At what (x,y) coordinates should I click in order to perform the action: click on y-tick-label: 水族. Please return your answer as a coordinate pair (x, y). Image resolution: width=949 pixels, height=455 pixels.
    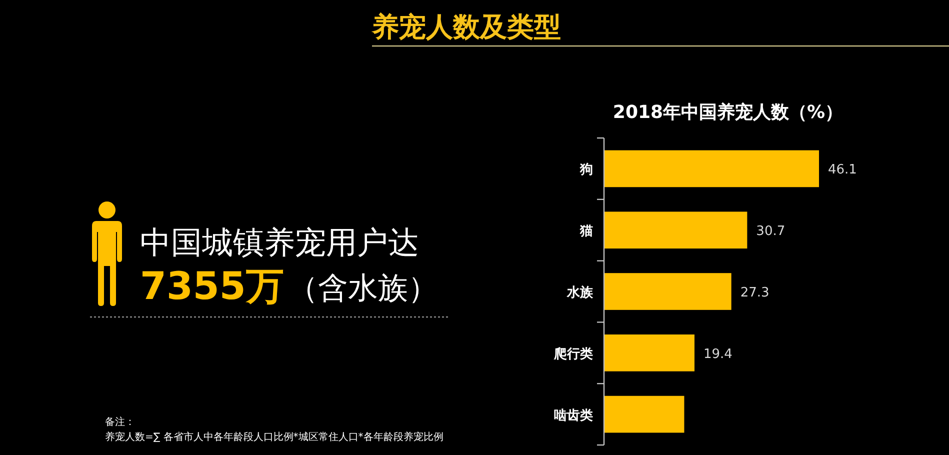
    Looking at the image, I should click on (580, 292).